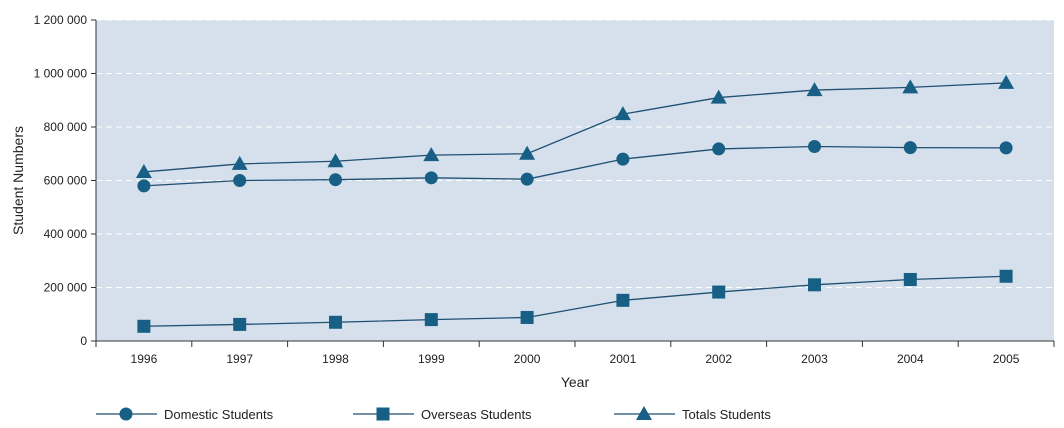 The height and width of the screenshot is (428, 1064). I want to click on y-tick-label: 1 000 000, so click(61, 74).